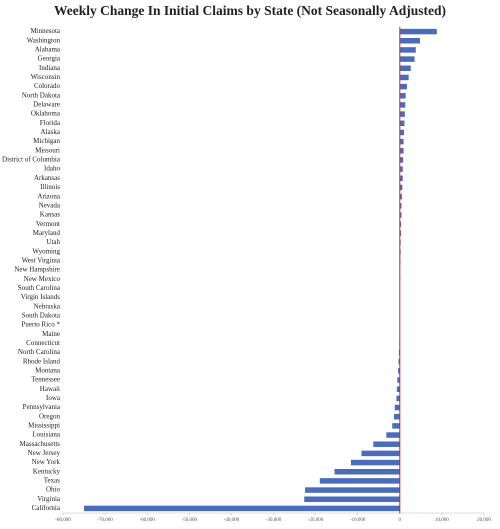  Describe the element at coordinates (43, 343) in the screenshot. I see `y-tick-label: Connecticut` at that location.